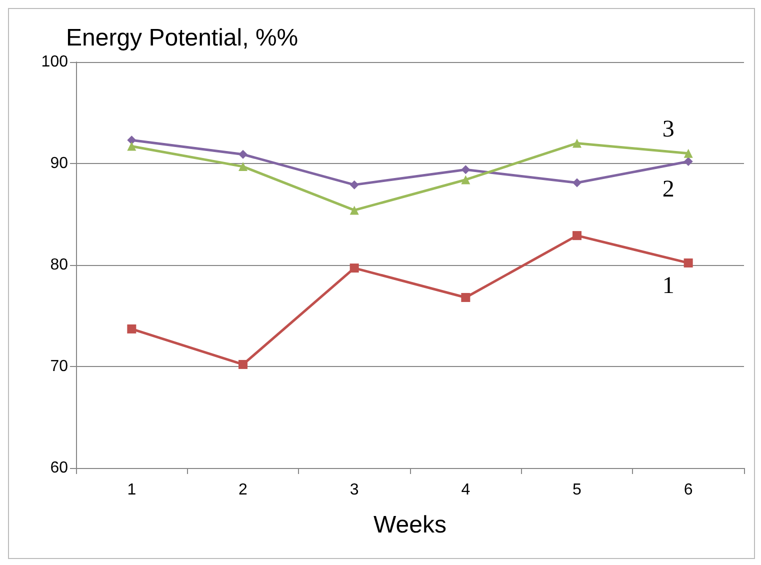 The width and height of the screenshot is (761, 565). I want to click on series-label: 2, so click(668, 189).